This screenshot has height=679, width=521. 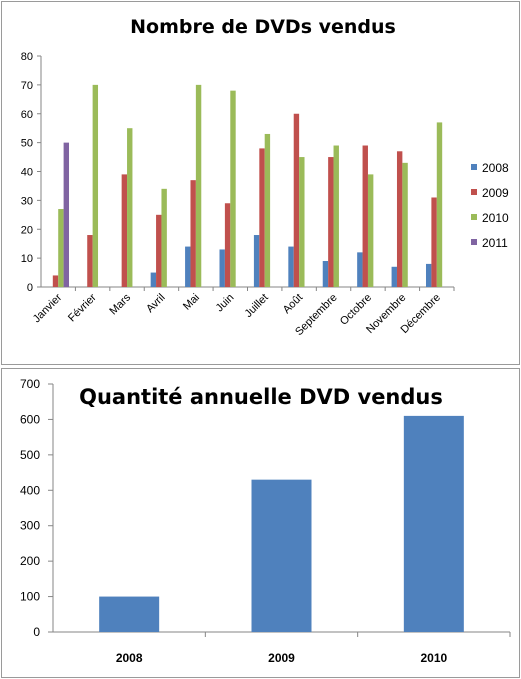 I want to click on x-tick-label: Juillet, so click(x=256, y=306).